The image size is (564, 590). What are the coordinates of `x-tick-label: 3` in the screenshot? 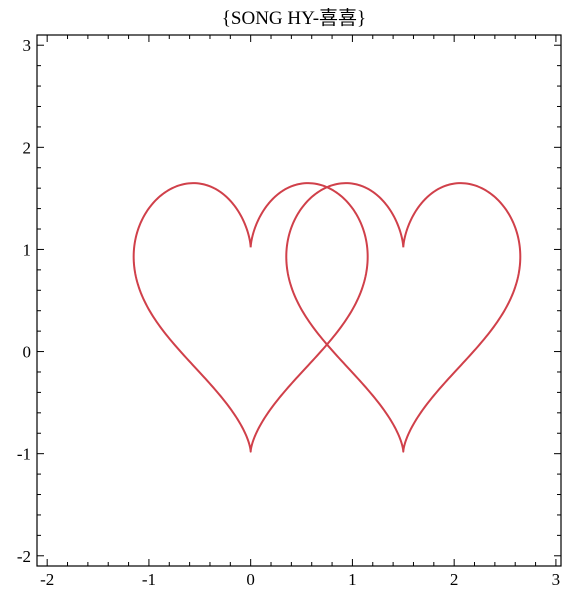 It's located at (556, 579).